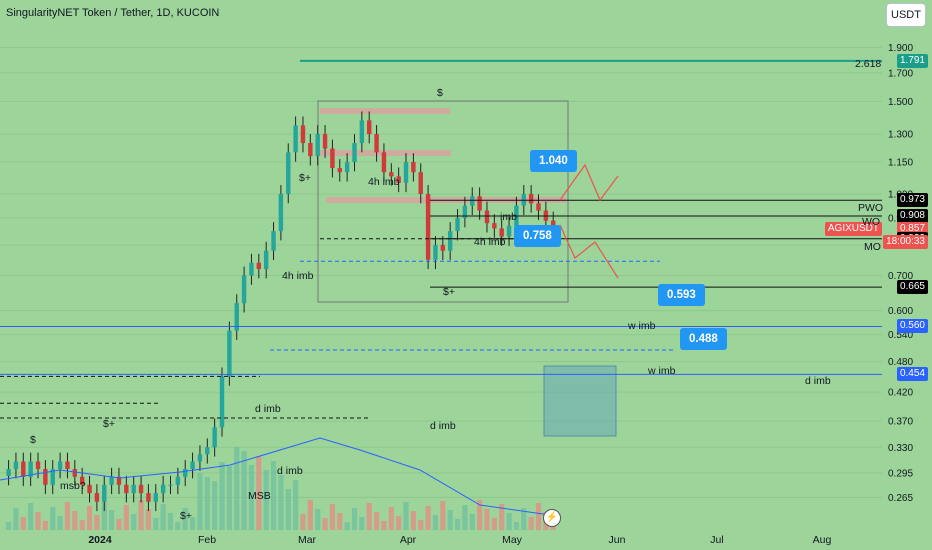 This screenshot has width=932, height=550. Describe the element at coordinates (716, 540) in the screenshot. I see `x-tick-label: Jul` at that location.